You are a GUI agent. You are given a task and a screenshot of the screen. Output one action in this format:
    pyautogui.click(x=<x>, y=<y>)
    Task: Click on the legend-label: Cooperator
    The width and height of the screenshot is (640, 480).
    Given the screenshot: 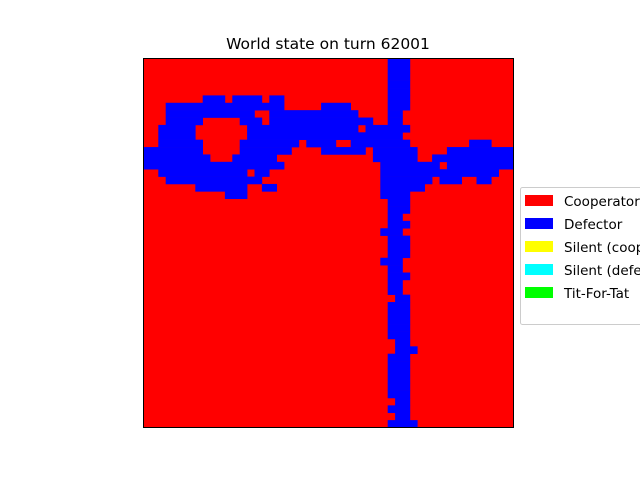 What is the action you would take?
    pyautogui.click(x=602, y=202)
    